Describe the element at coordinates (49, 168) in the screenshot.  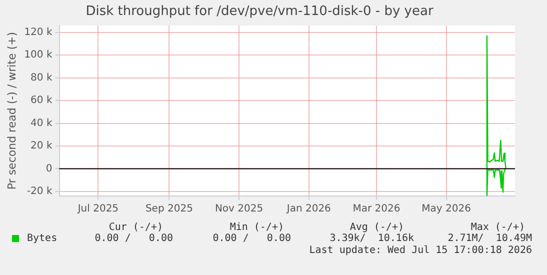
I see `y-tick-label: 0` at that location.